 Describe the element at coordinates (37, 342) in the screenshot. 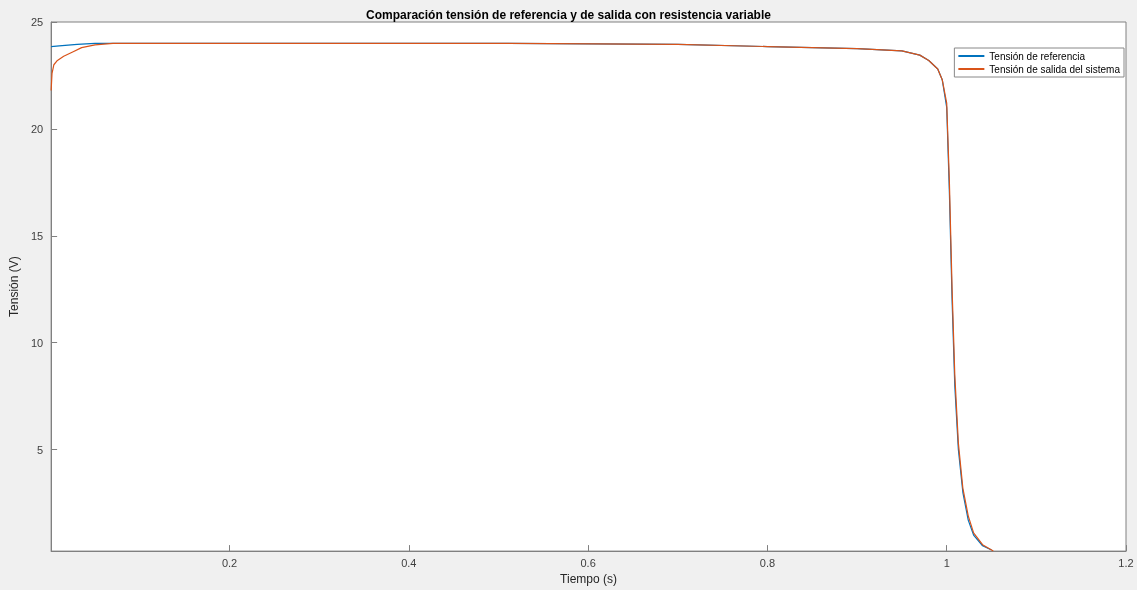

I see `y-tick-label: 10` at that location.